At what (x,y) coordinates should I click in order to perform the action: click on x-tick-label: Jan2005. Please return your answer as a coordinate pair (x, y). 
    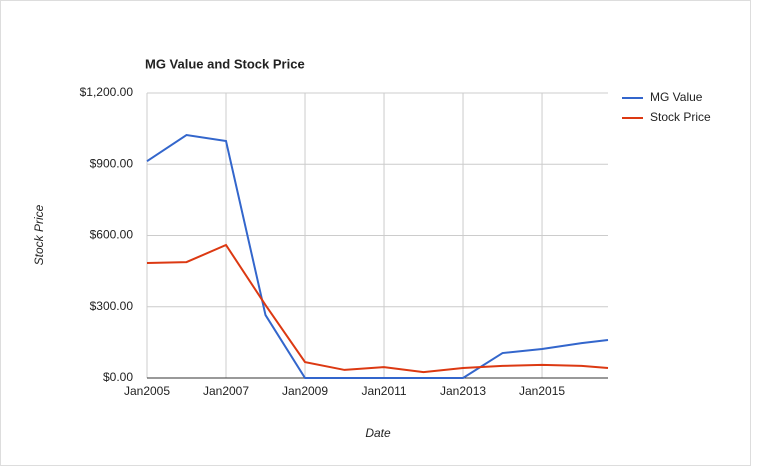
    Looking at the image, I should click on (147, 391).